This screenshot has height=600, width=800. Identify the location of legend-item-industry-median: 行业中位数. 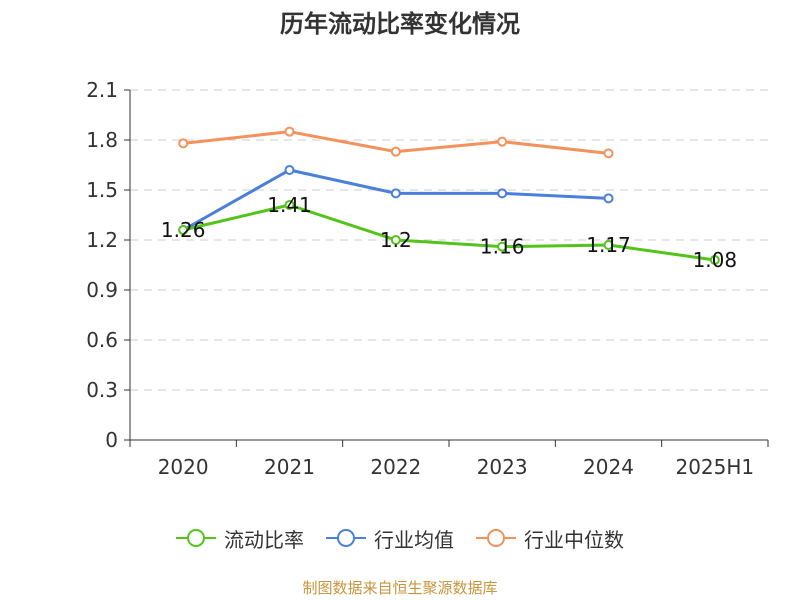
(550, 538).